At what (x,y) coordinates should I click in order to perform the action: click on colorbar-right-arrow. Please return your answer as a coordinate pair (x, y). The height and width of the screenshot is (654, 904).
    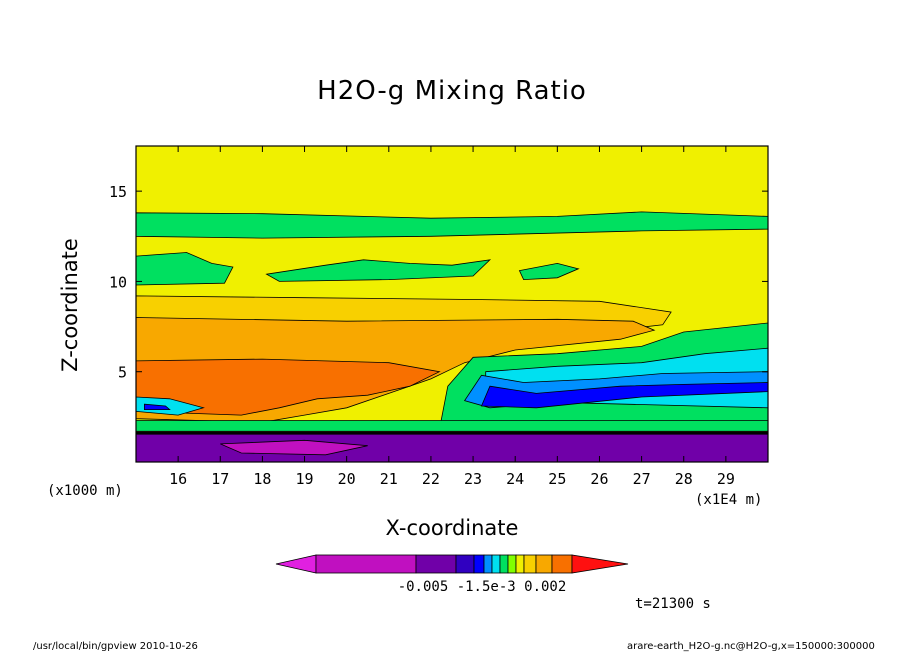
    Looking at the image, I should click on (600, 564).